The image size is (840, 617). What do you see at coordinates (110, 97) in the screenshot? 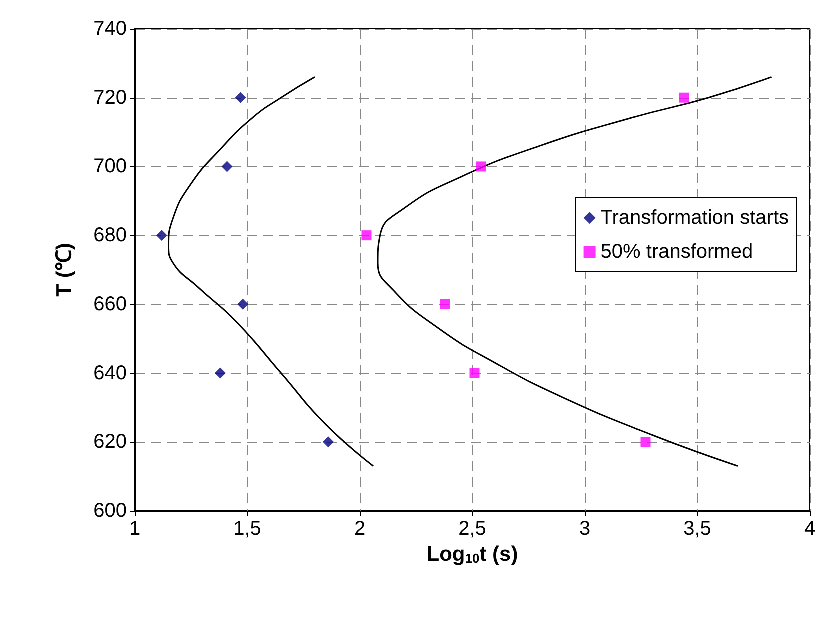
I see `y-tick-label: 720` at bounding box center [110, 97].